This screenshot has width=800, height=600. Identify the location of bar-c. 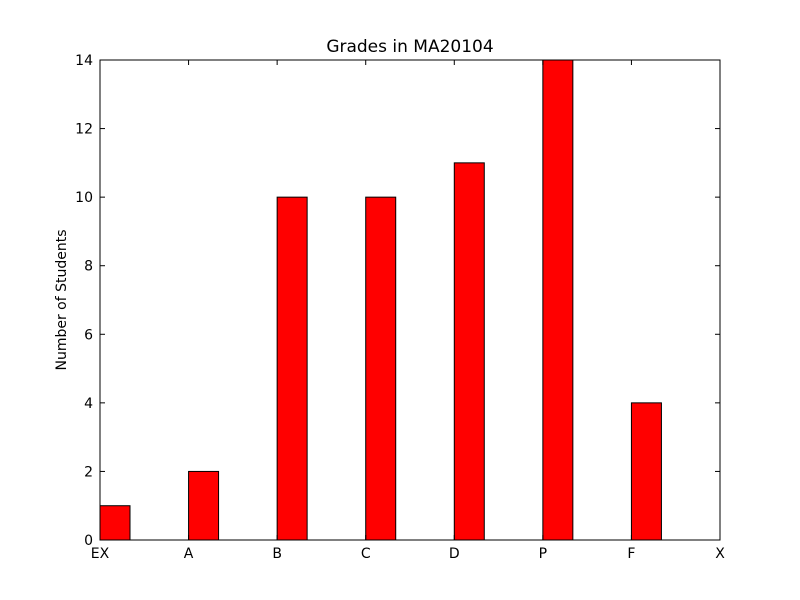
(381, 368).